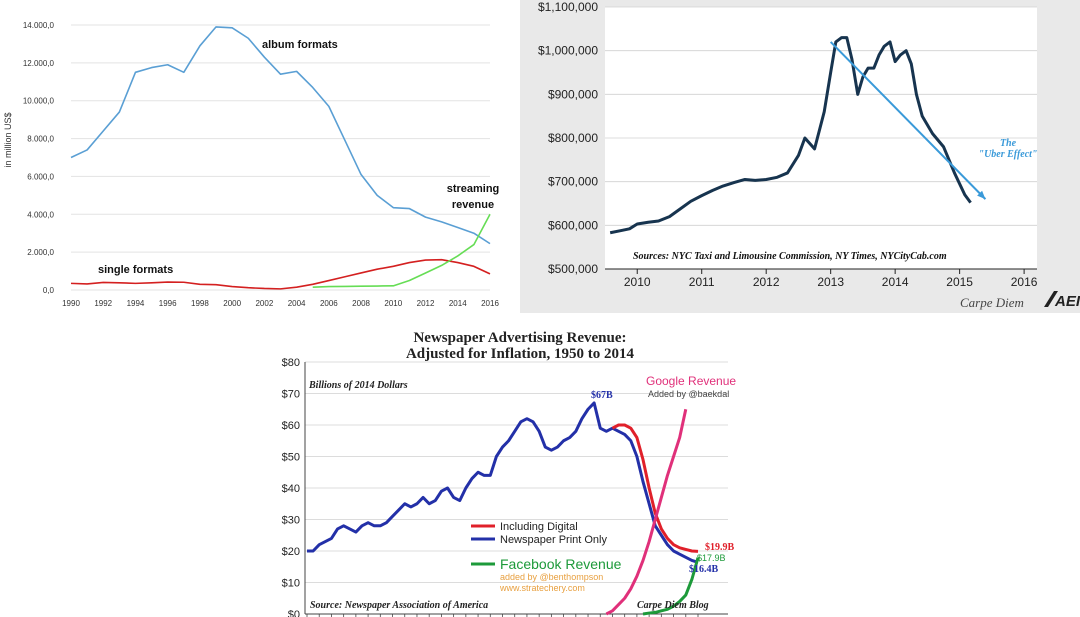  What do you see at coordinates (561, 564) in the screenshot?
I see `facebook-revenue-label: Facebook Revenue` at bounding box center [561, 564].